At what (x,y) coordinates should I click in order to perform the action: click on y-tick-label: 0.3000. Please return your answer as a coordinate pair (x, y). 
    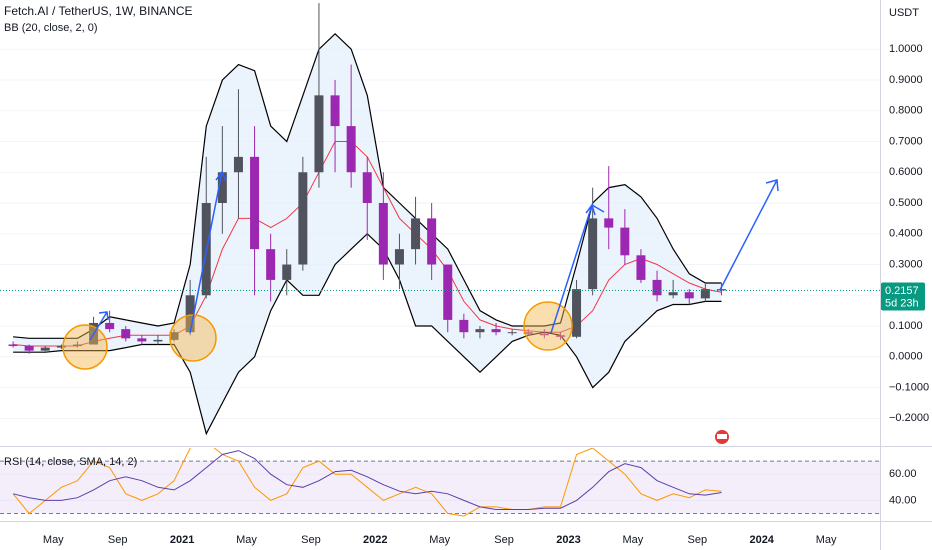
    Looking at the image, I should click on (906, 264).